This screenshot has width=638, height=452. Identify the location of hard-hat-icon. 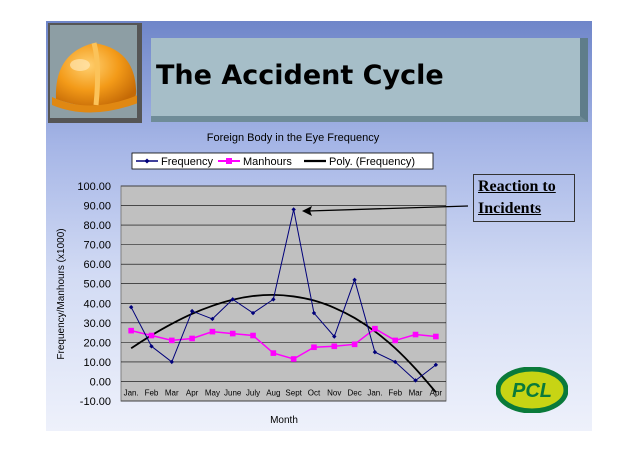
(93, 71).